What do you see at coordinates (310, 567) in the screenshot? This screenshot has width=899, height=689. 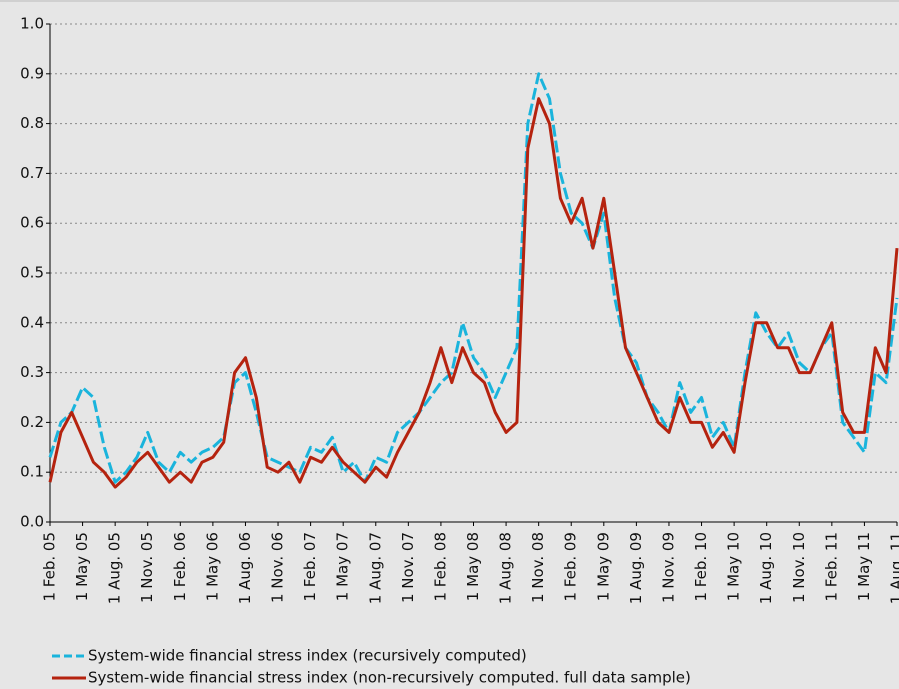 I see `x-tick-label: 1 Feb. 07` at bounding box center [310, 567].